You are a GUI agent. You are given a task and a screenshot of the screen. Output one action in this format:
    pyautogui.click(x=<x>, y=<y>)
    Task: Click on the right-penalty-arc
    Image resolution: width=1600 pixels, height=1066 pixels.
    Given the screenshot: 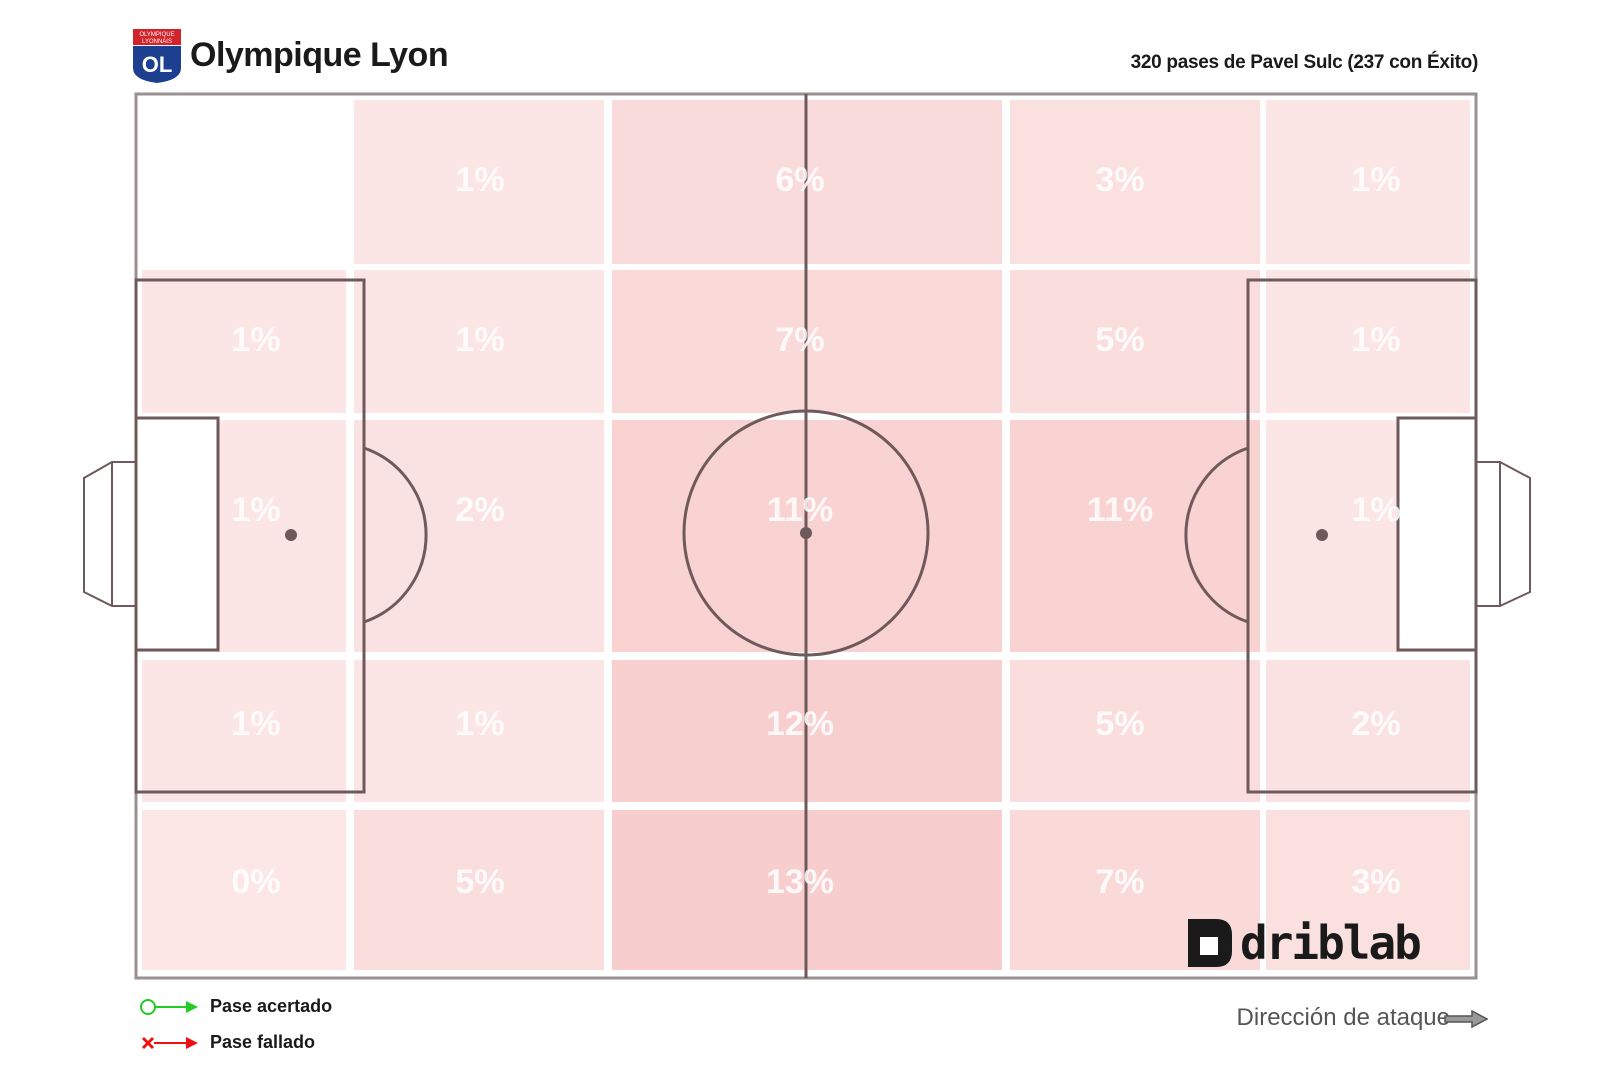 What is the action you would take?
    pyautogui.click(x=1216, y=535)
    